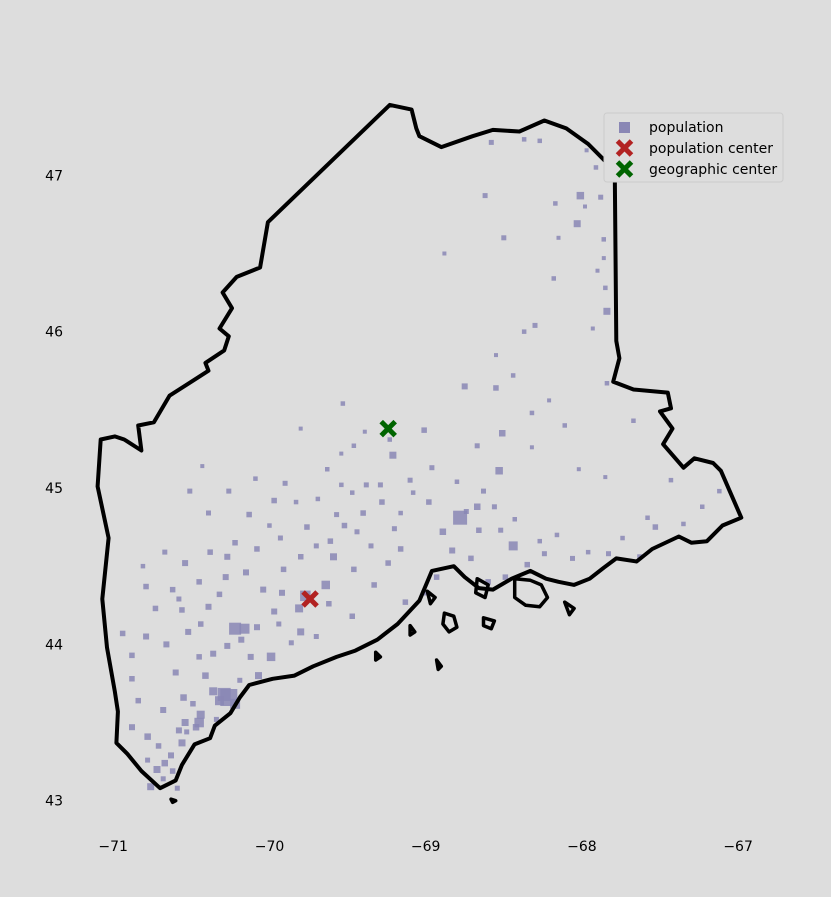 This screenshot has width=831, height=897. I want to click on x-tick-label: −69, so click(426, 847).